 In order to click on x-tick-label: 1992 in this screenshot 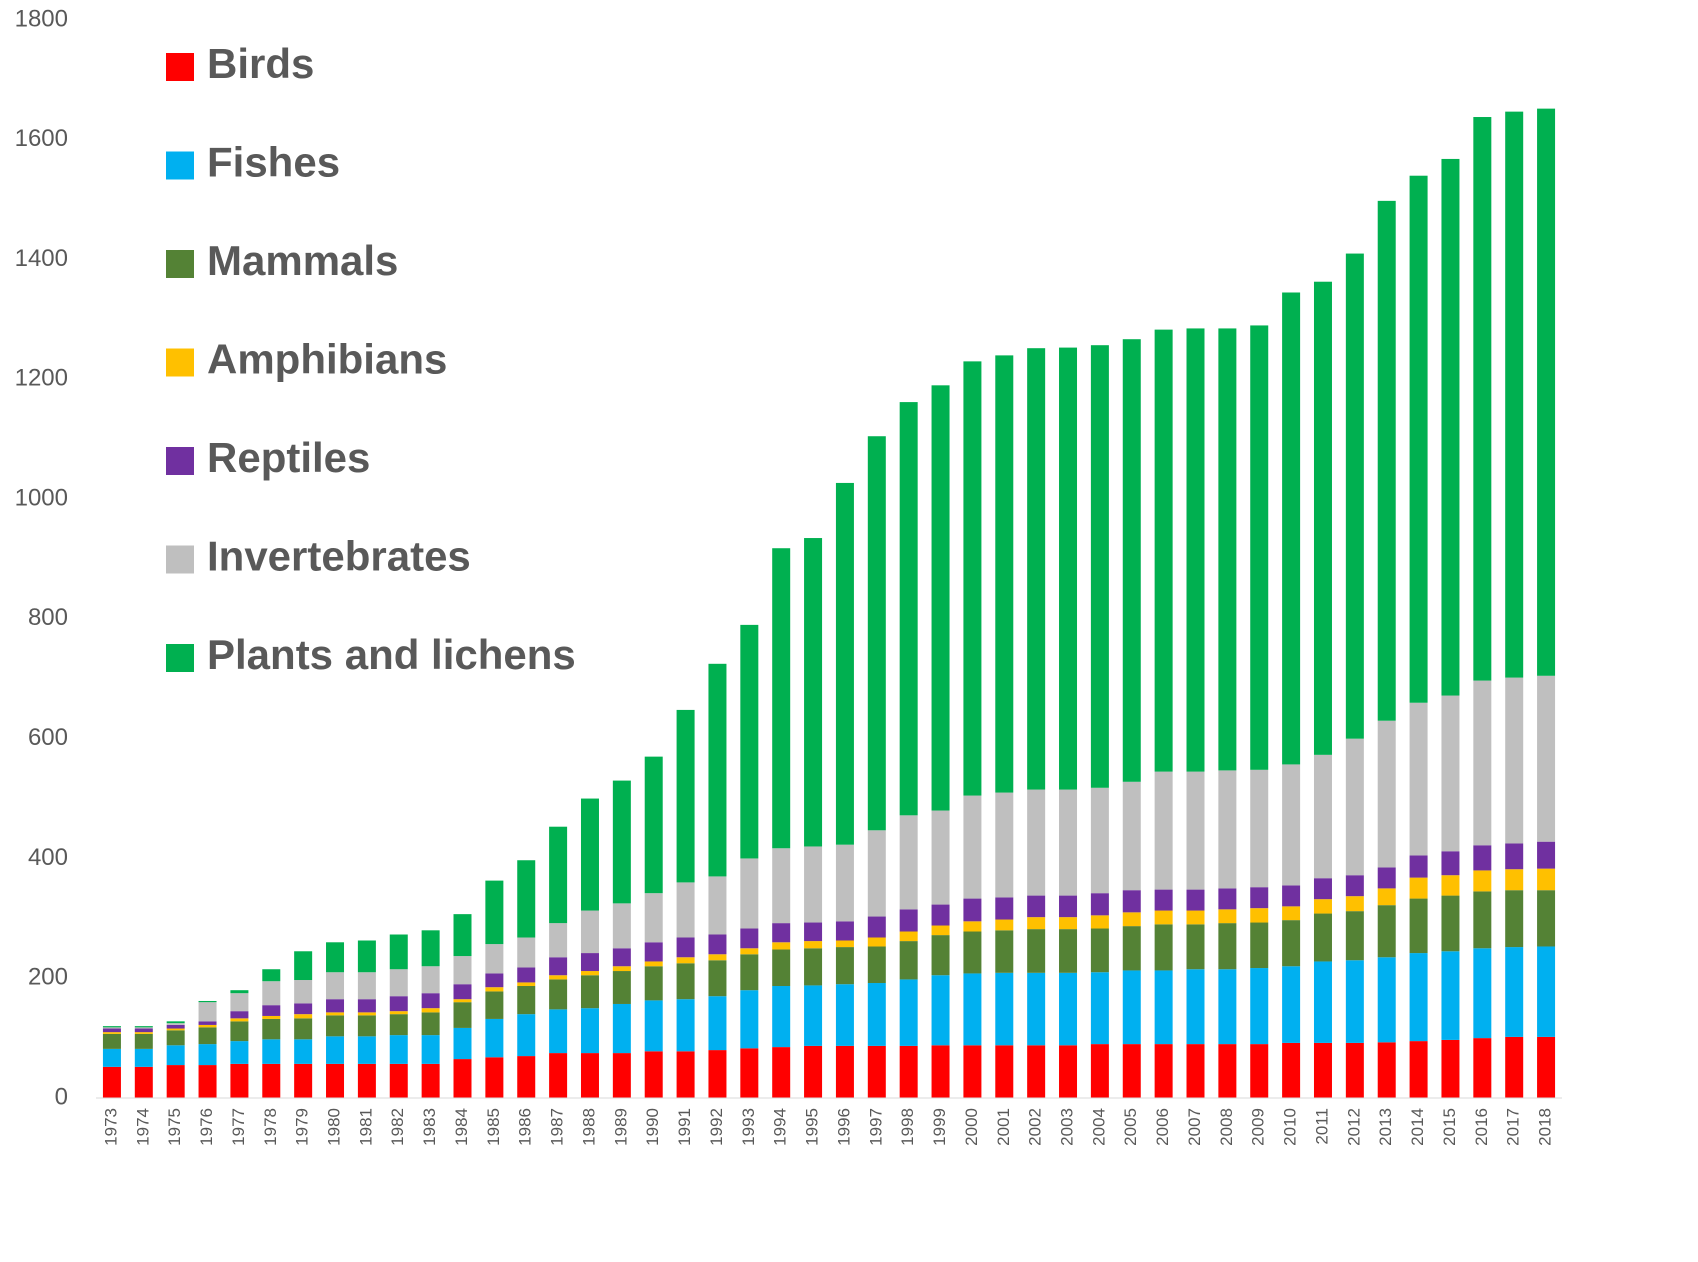, I will do `click(716, 1127)`.